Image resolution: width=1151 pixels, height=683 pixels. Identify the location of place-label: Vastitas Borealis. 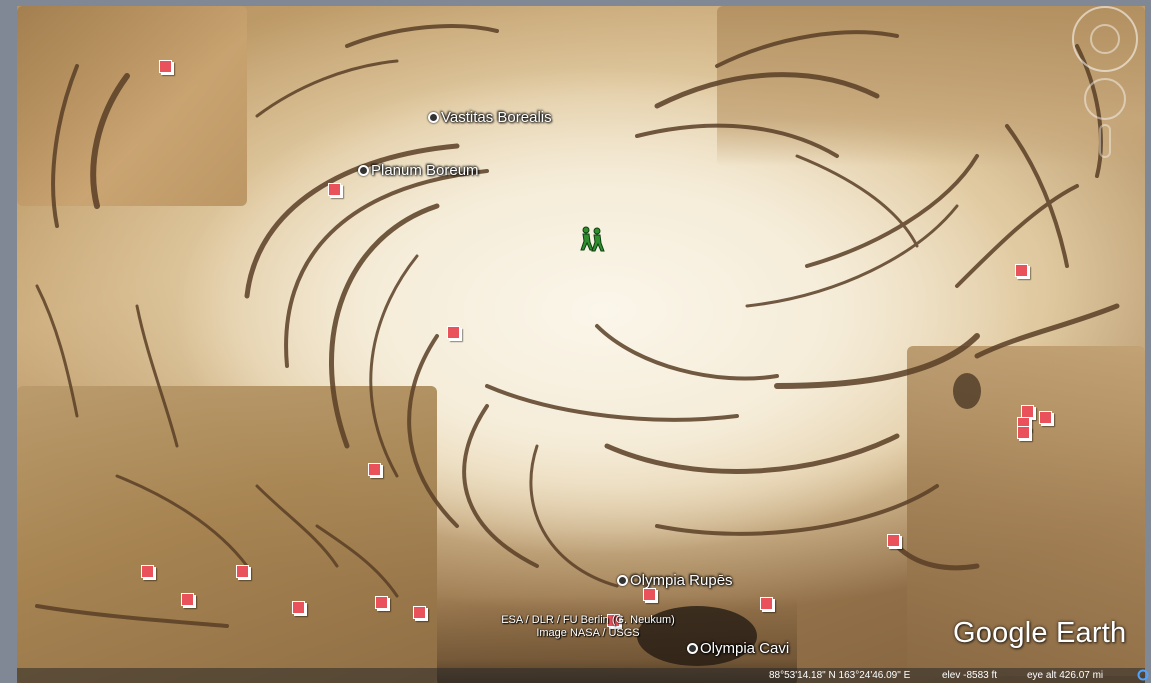
(490, 117).